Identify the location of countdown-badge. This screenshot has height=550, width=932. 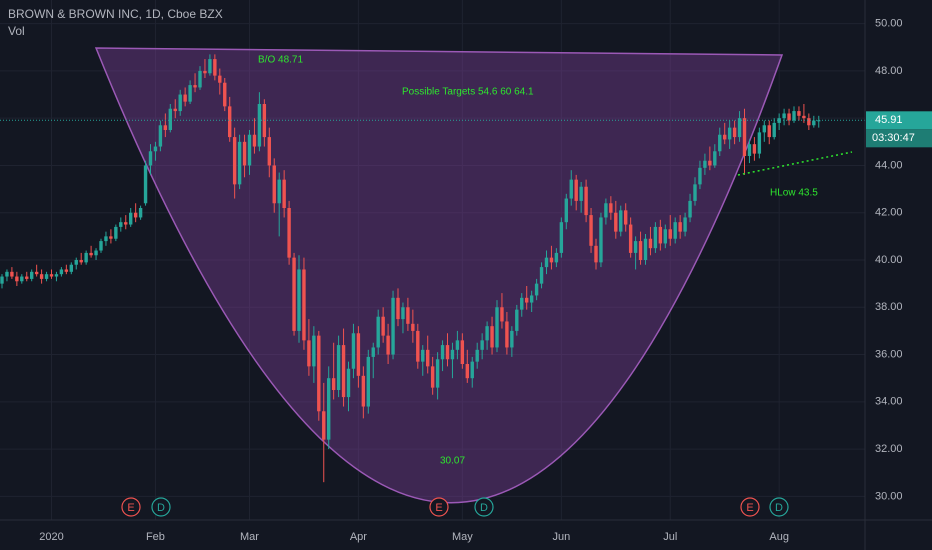
(899, 138).